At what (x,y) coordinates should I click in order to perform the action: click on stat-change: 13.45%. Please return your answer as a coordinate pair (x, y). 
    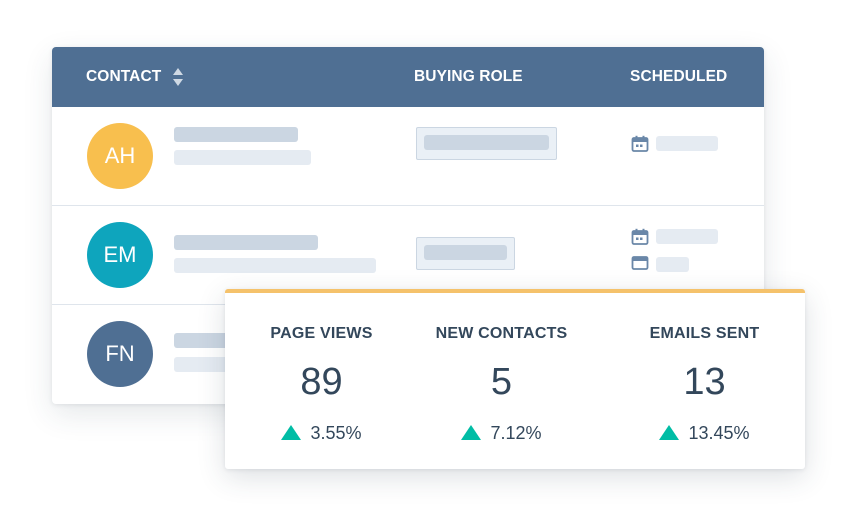
    Looking at the image, I should click on (704, 433).